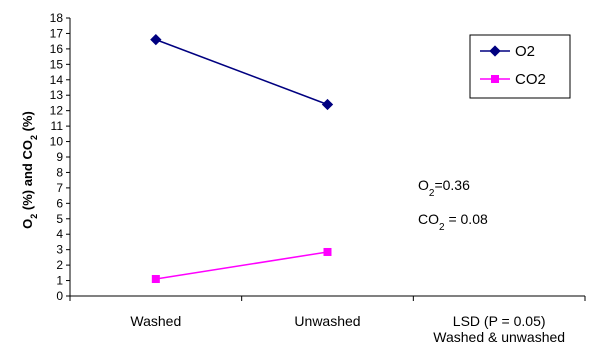  What do you see at coordinates (57, 80) in the screenshot?
I see `y-tick-label: 14` at bounding box center [57, 80].